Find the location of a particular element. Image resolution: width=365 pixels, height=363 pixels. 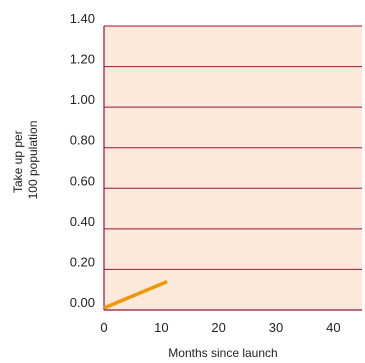

x-tick-label: 10 is located at coordinates (161, 327).